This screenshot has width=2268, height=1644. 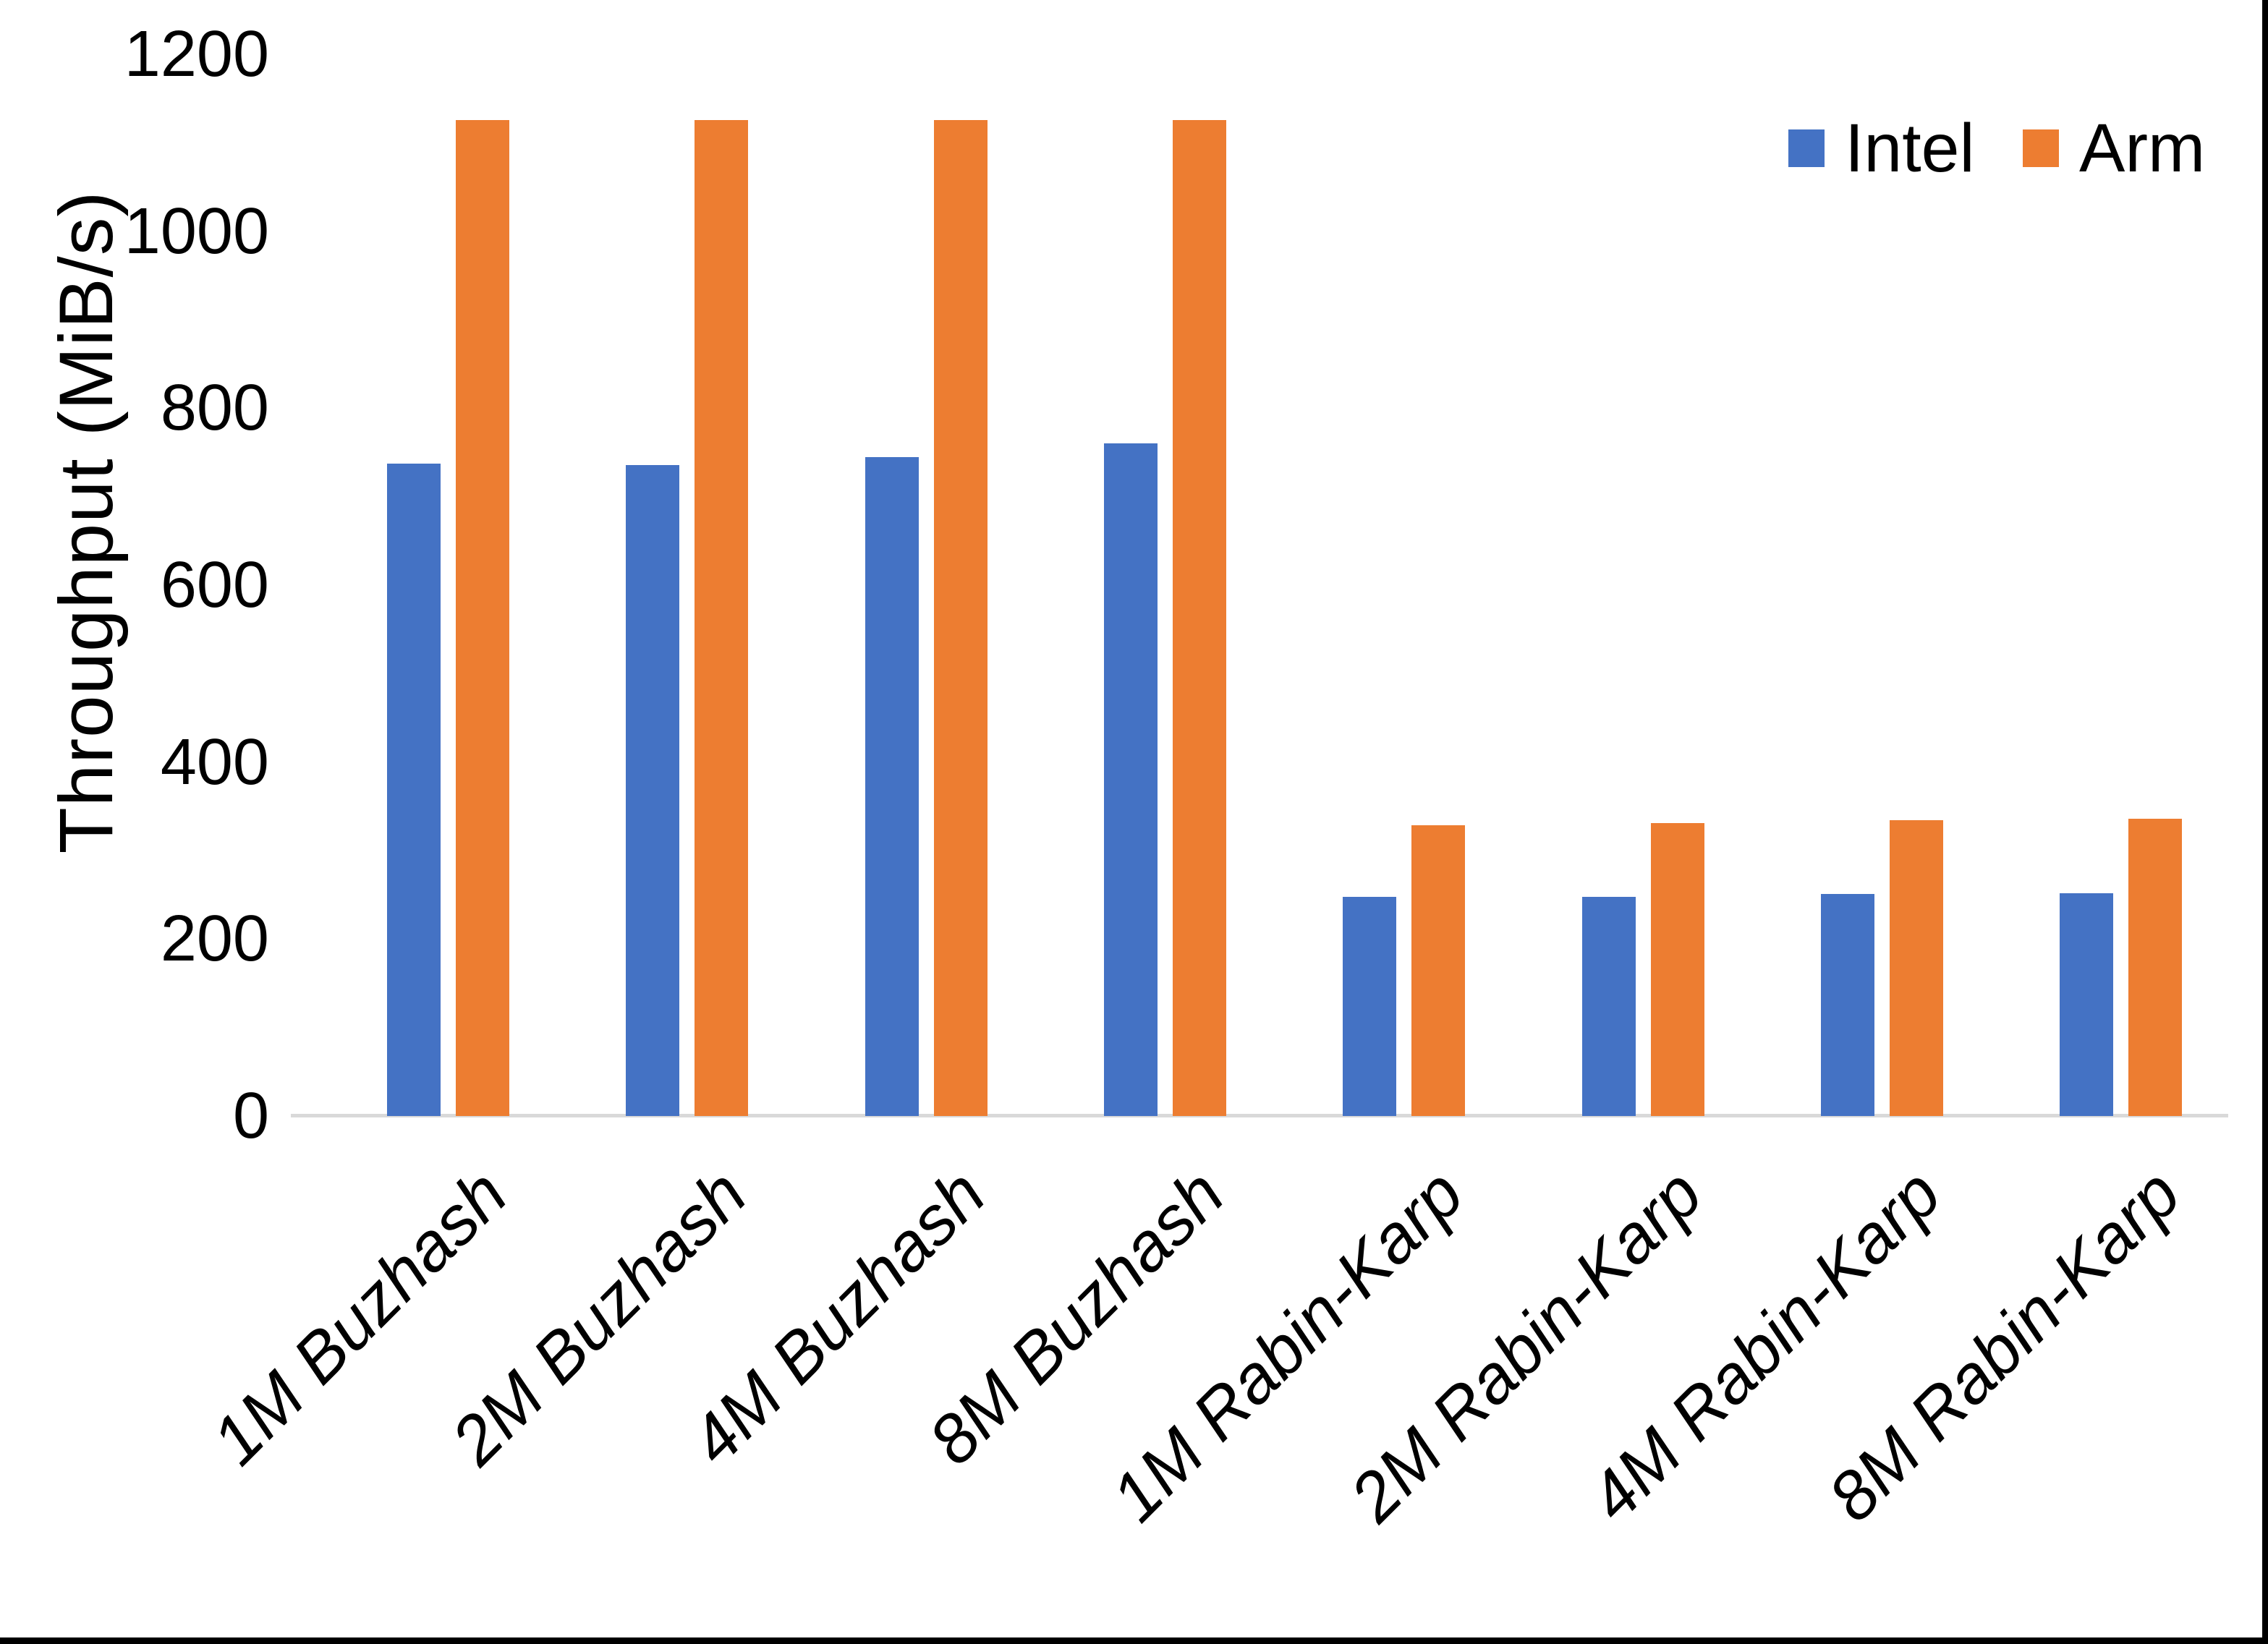 I want to click on legend-item-arm: Arm, so click(x=2114, y=148).